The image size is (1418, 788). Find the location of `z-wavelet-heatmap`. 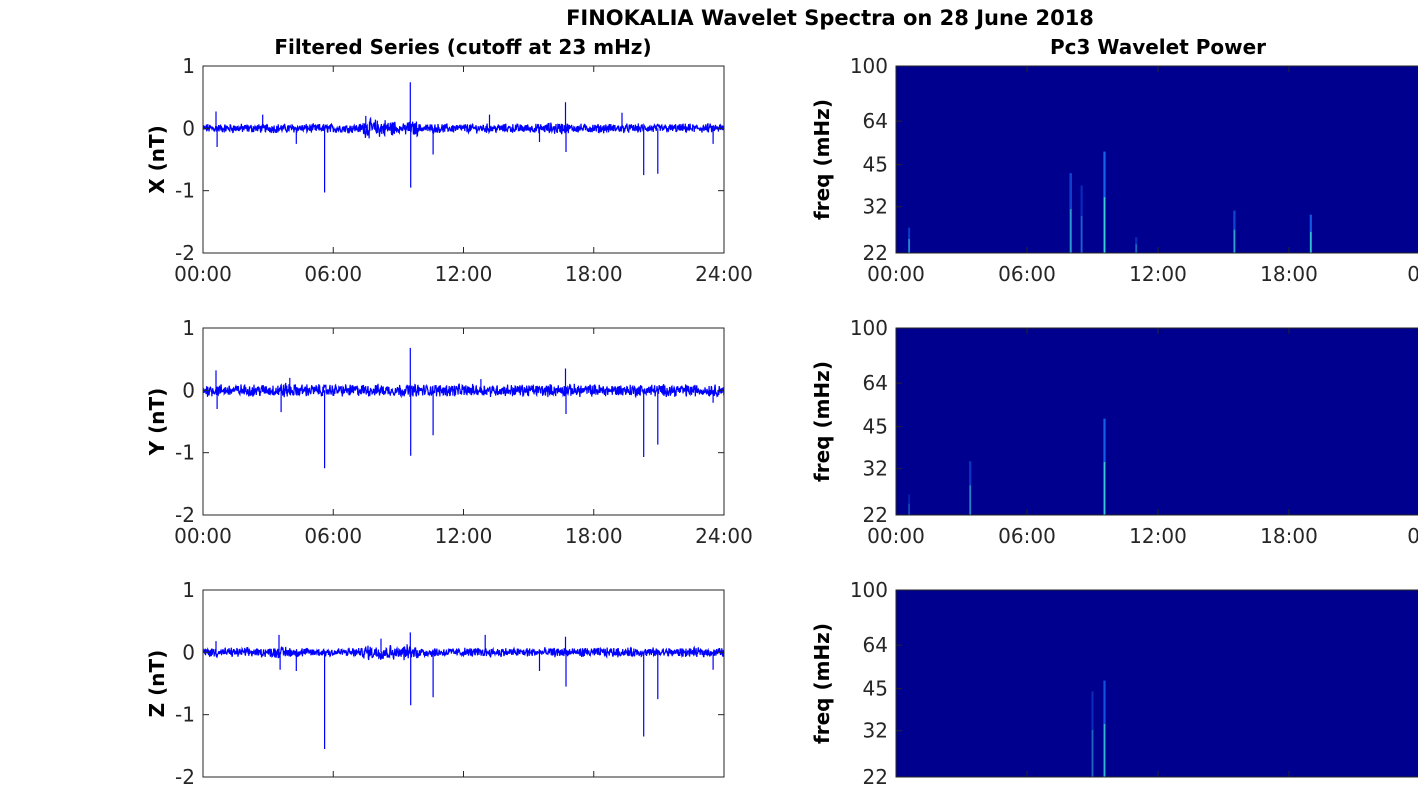

z-wavelet-heatmap is located at coordinates (1157, 683).